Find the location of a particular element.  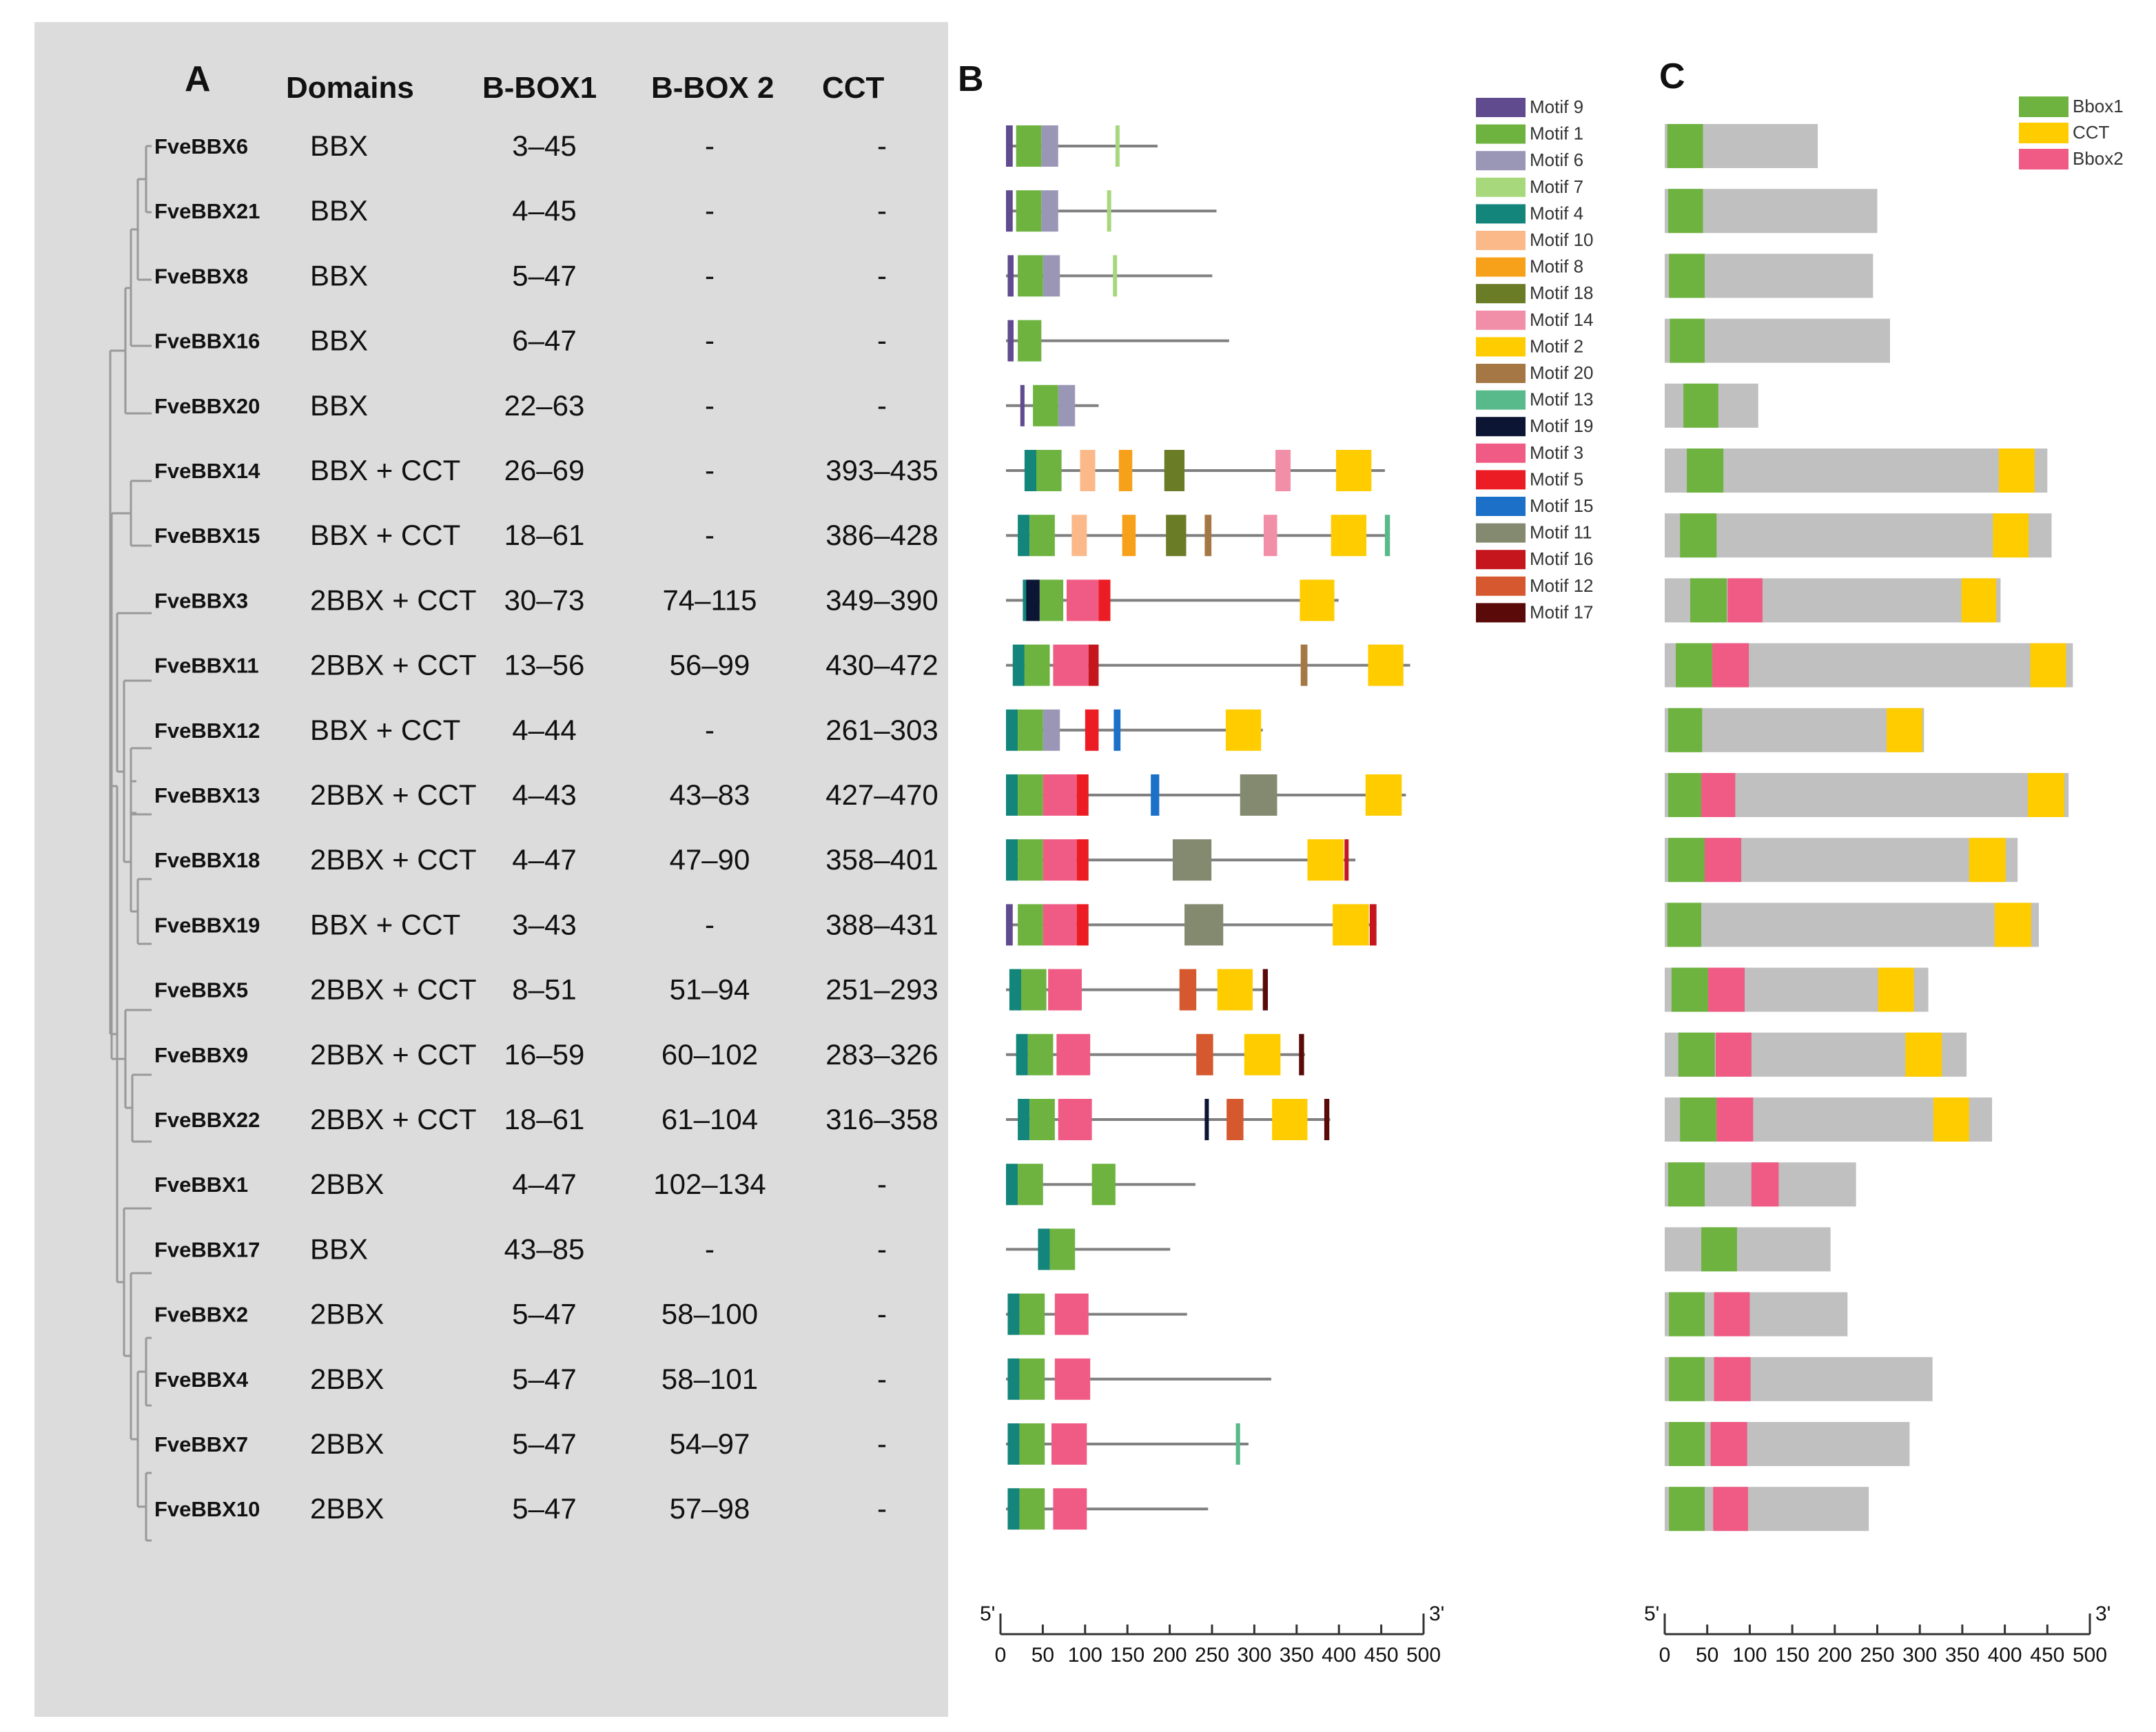

bbox1-range: 5–47 is located at coordinates (544, 1508).